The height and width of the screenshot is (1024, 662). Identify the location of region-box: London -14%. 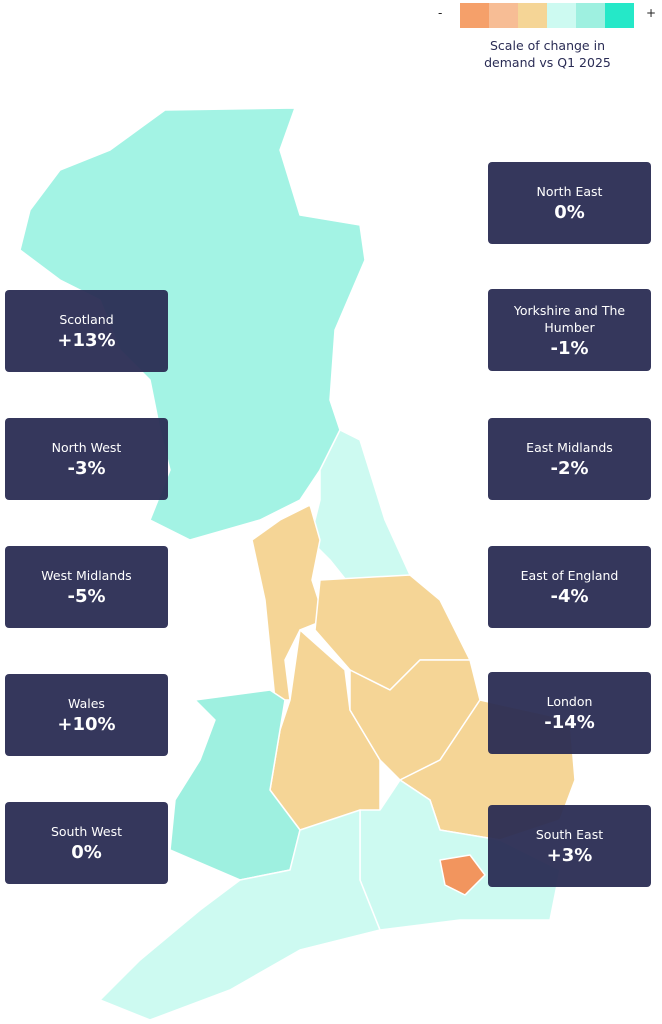
(569, 713).